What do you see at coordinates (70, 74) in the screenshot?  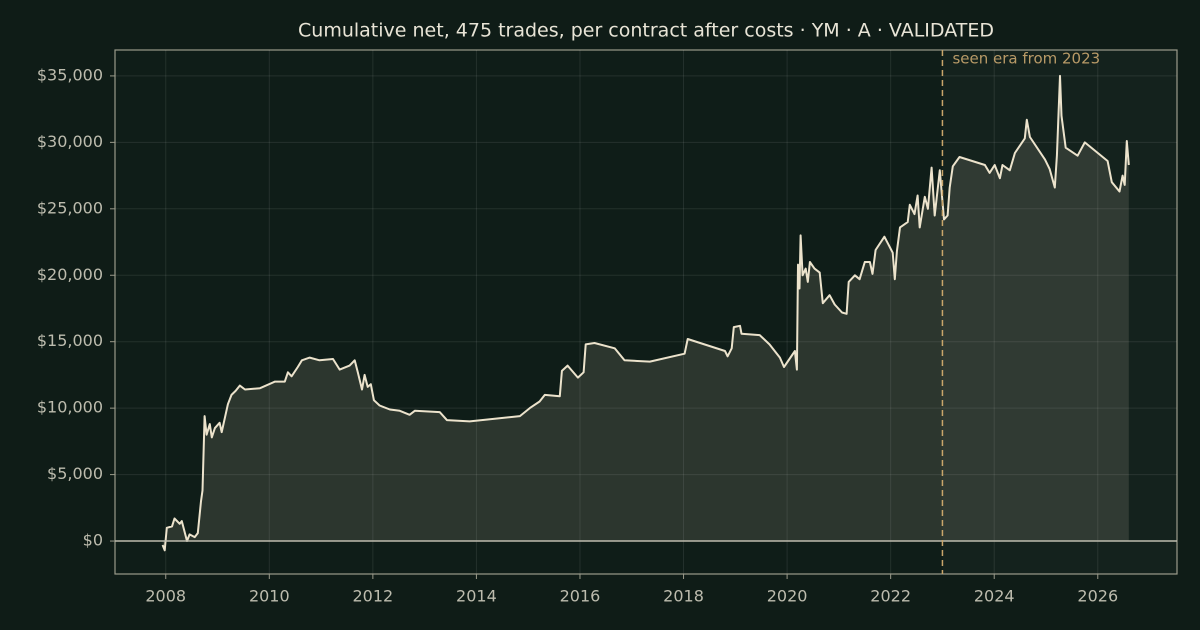 I see `y-tick-label: $35,000` at bounding box center [70, 74].